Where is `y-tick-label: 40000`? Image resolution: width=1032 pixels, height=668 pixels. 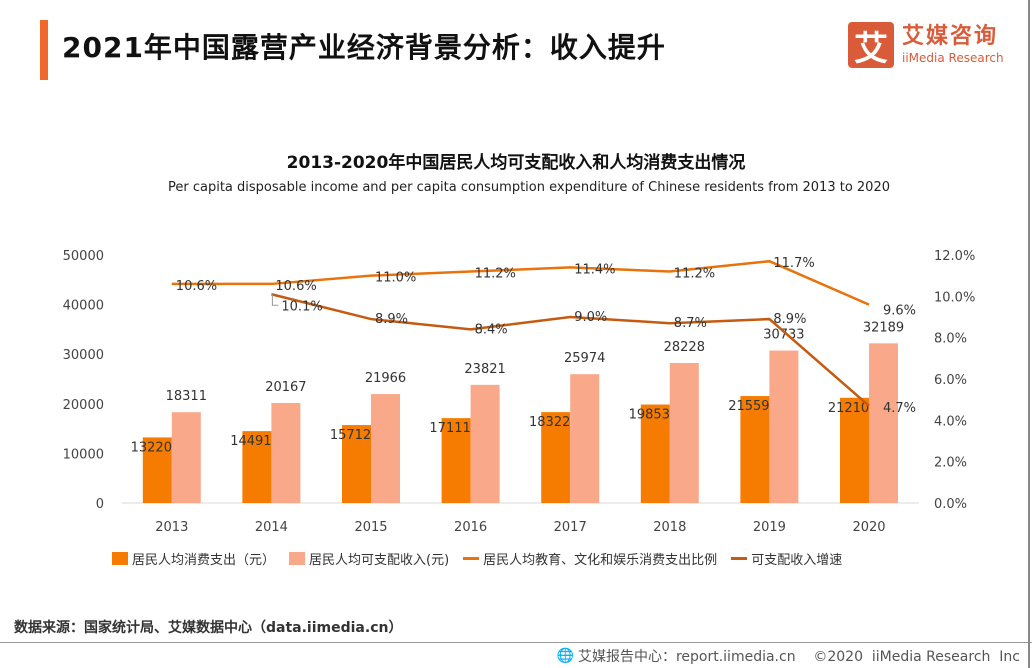
y-tick-label: 40000 is located at coordinates (83, 306).